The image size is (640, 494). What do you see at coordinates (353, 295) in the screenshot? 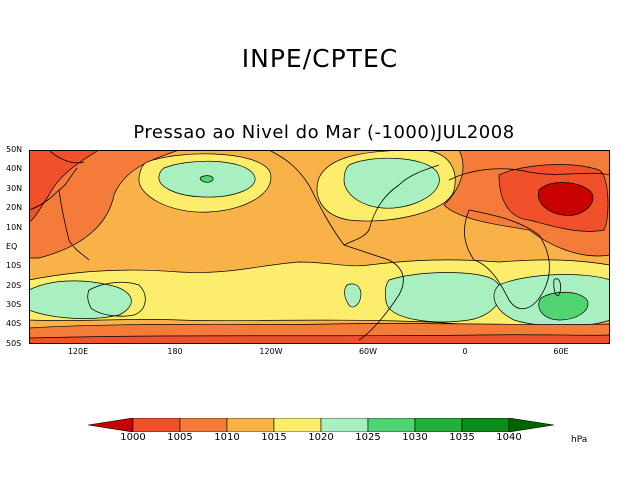
I see `field-1020-1025-chile` at bounding box center [353, 295].